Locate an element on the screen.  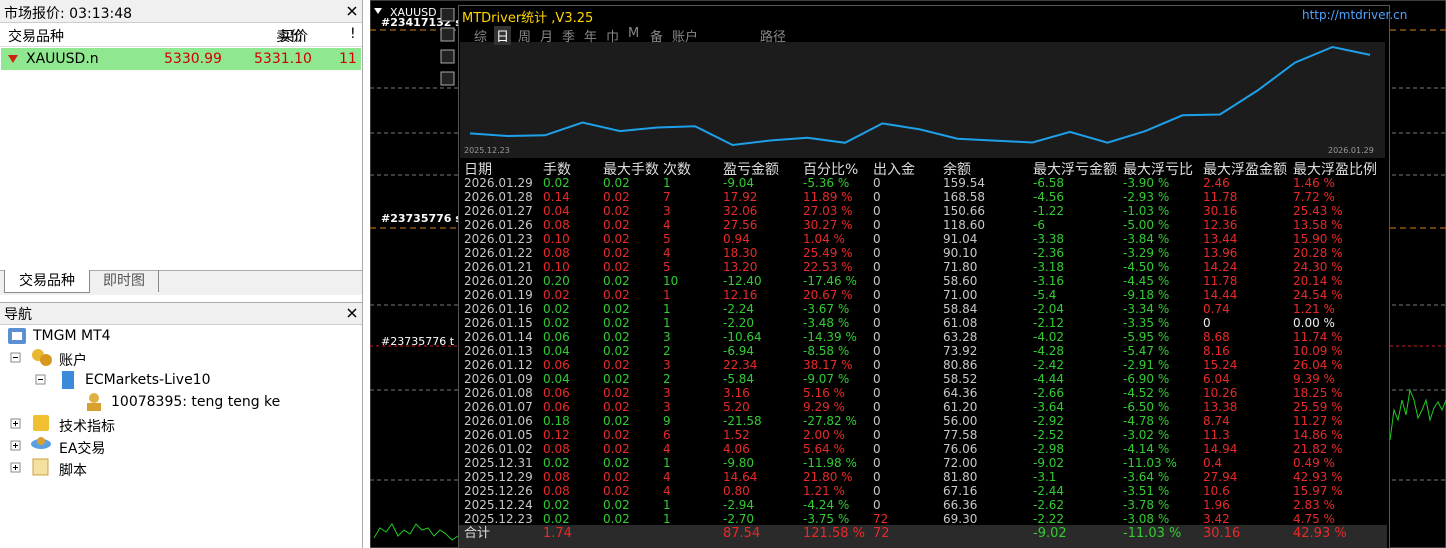
table-cell: -2.98 is located at coordinates (1049, 449).